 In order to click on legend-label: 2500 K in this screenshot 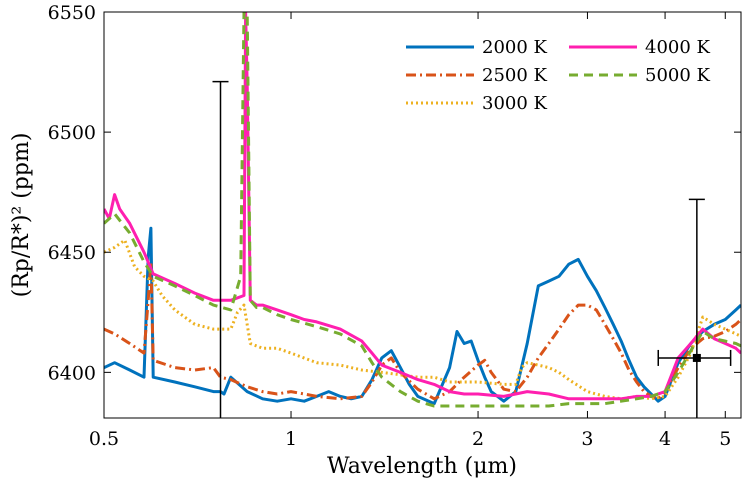, I will do `click(515, 75)`.